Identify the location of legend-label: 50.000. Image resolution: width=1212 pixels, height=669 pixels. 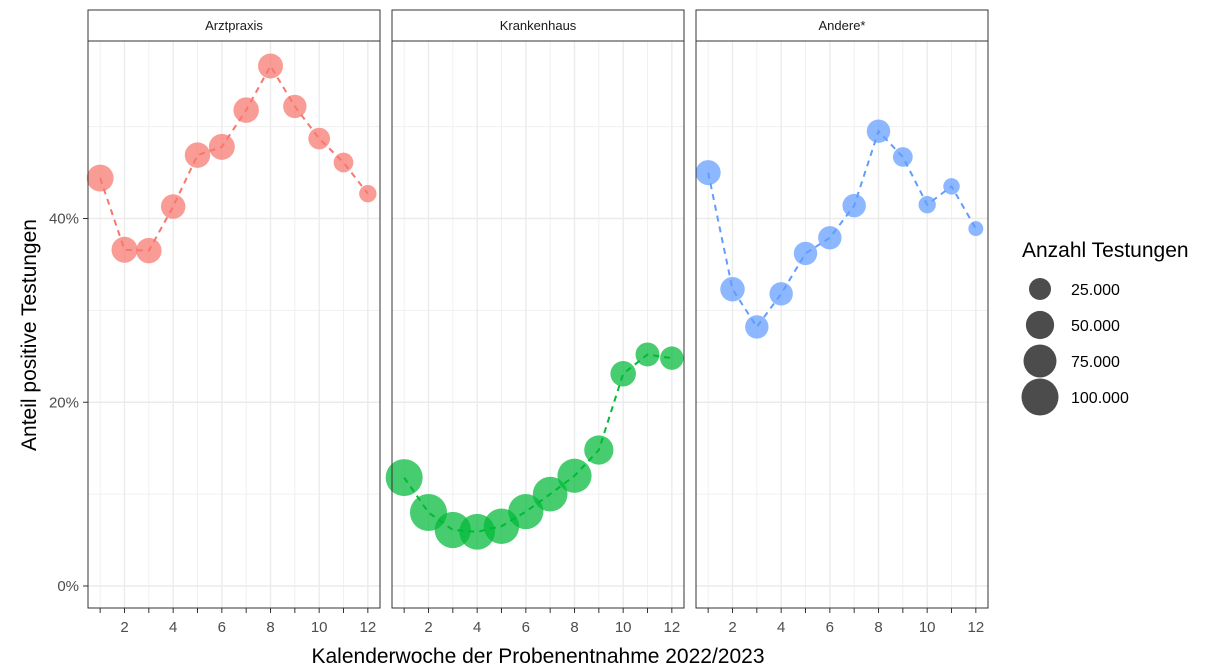
(1095, 326).